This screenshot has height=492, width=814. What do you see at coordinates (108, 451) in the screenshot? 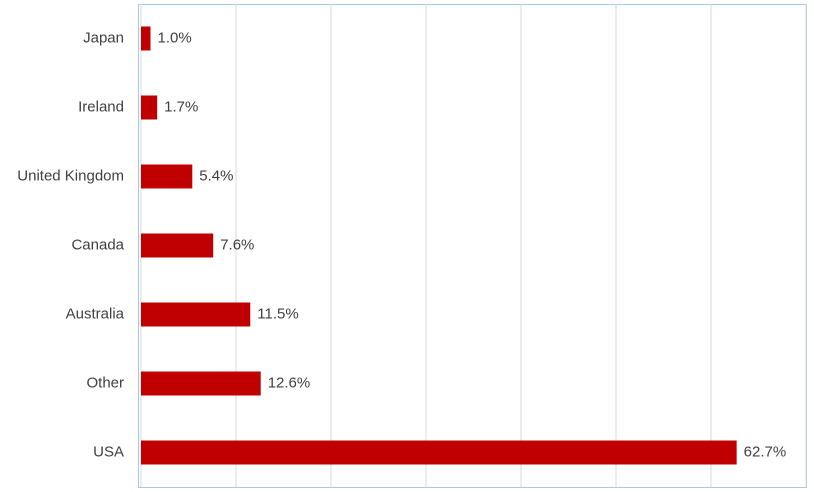
I see `y-tick-label: USA` at bounding box center [108, 451].